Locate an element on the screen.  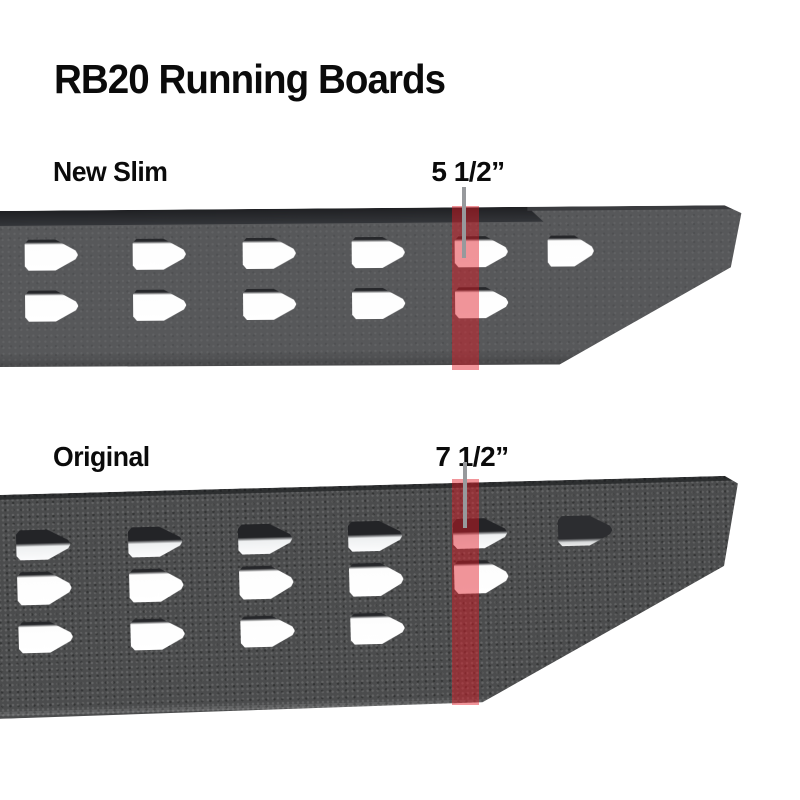
variant-label-original: Original is located at coordinates (101, 456).